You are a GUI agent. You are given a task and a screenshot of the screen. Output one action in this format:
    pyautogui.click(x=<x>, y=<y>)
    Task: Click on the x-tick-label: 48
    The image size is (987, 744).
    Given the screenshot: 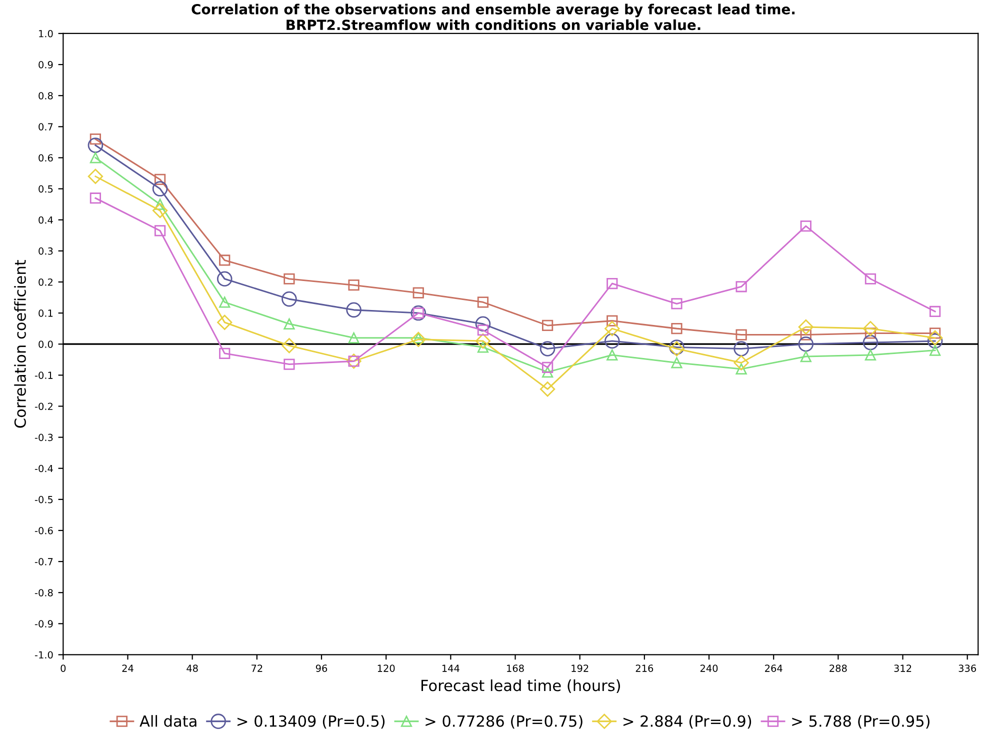 What is the action you would take?
    pyautogui.click(x=192, y=668)
    